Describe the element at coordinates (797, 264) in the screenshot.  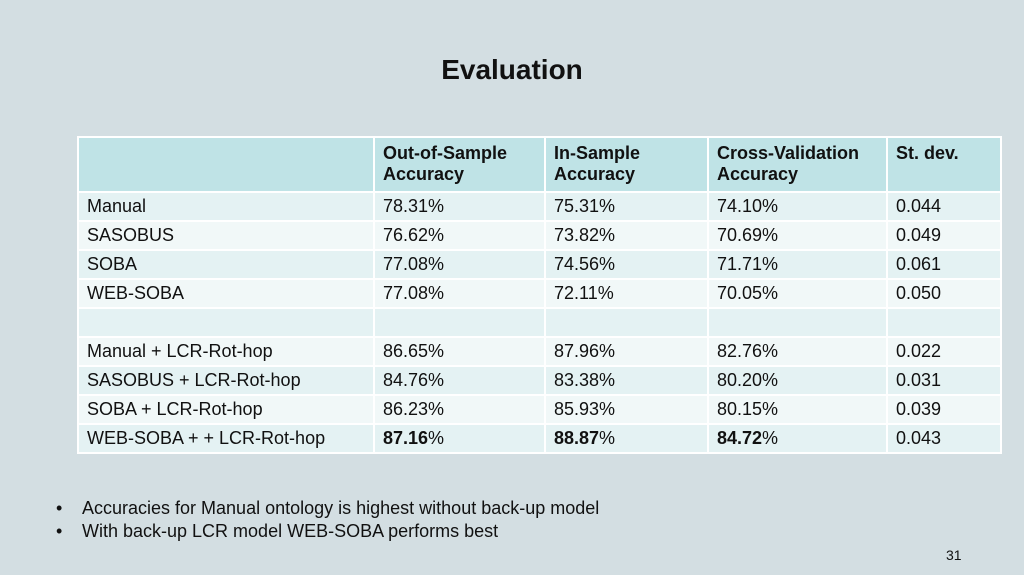
I see `table-cell: 71.71%` at that location.